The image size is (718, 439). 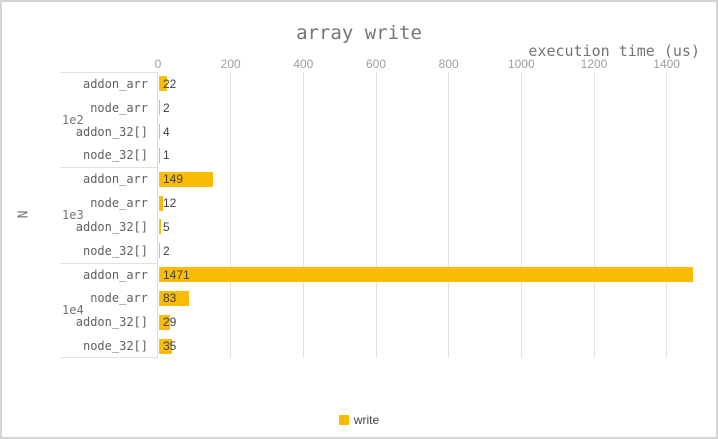 I want to click on bar-value-label: 4, so click(x=166, y=131).